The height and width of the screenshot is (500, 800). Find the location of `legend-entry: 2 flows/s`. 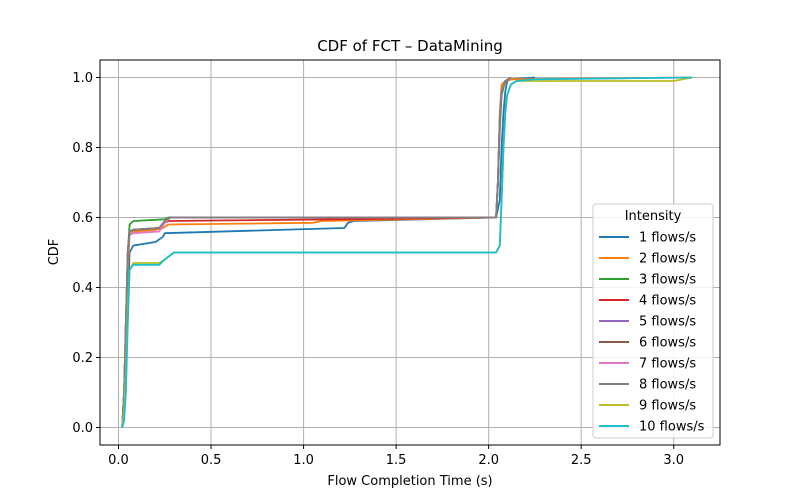

legend-entry: 2 flows/s is located at coordinates (667, 259).